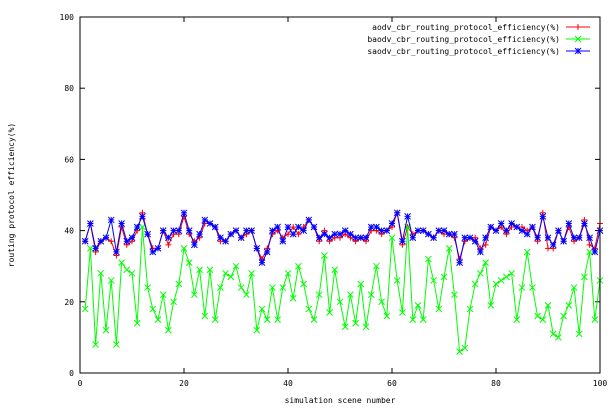 This screenshot has height=414, width=615. Describe the element at coordinates (69, 159) in the screenshot. I see `y-tick-label: 60` at that location.